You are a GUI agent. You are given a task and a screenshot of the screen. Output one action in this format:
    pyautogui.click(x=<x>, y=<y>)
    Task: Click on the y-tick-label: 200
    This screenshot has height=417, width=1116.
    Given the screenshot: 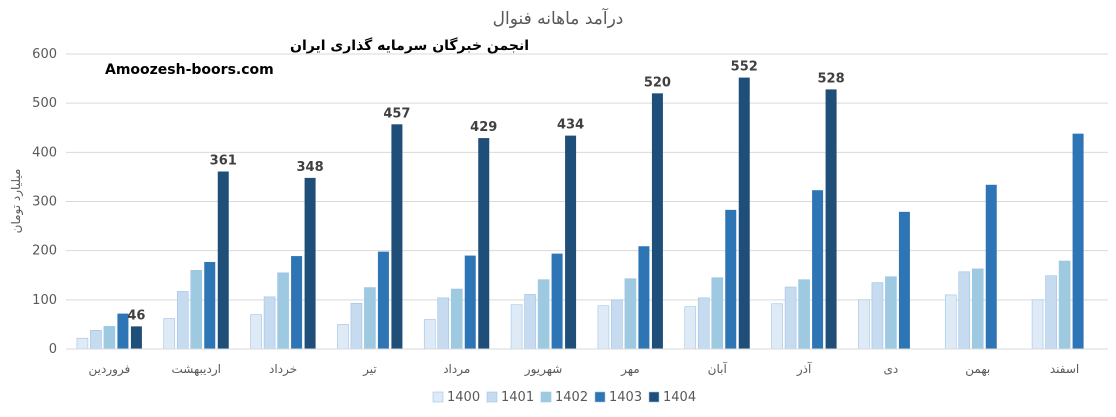 What is the action you would take?
    pyautogui.click(x=44, y=251)
    